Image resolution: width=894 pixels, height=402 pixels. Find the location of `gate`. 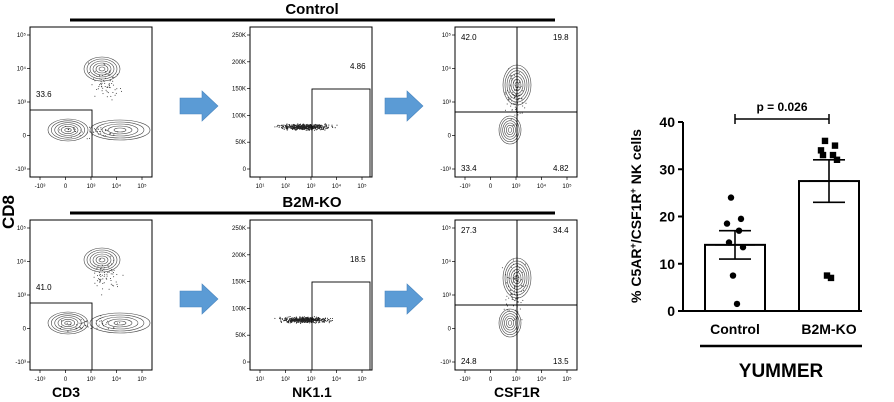

gate is located at coordinates (341, 133).